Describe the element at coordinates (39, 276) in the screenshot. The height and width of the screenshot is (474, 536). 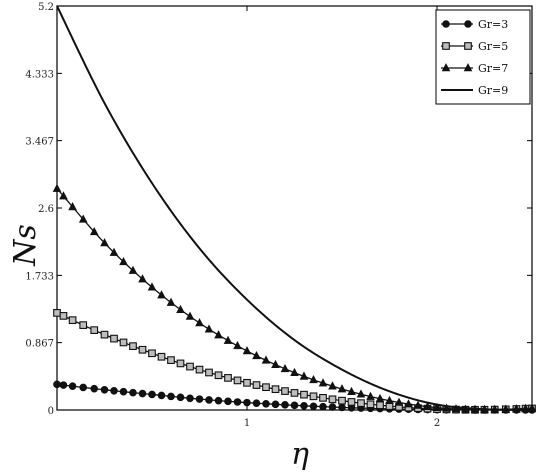
I see `y-tick-label: 1.733` at that location.